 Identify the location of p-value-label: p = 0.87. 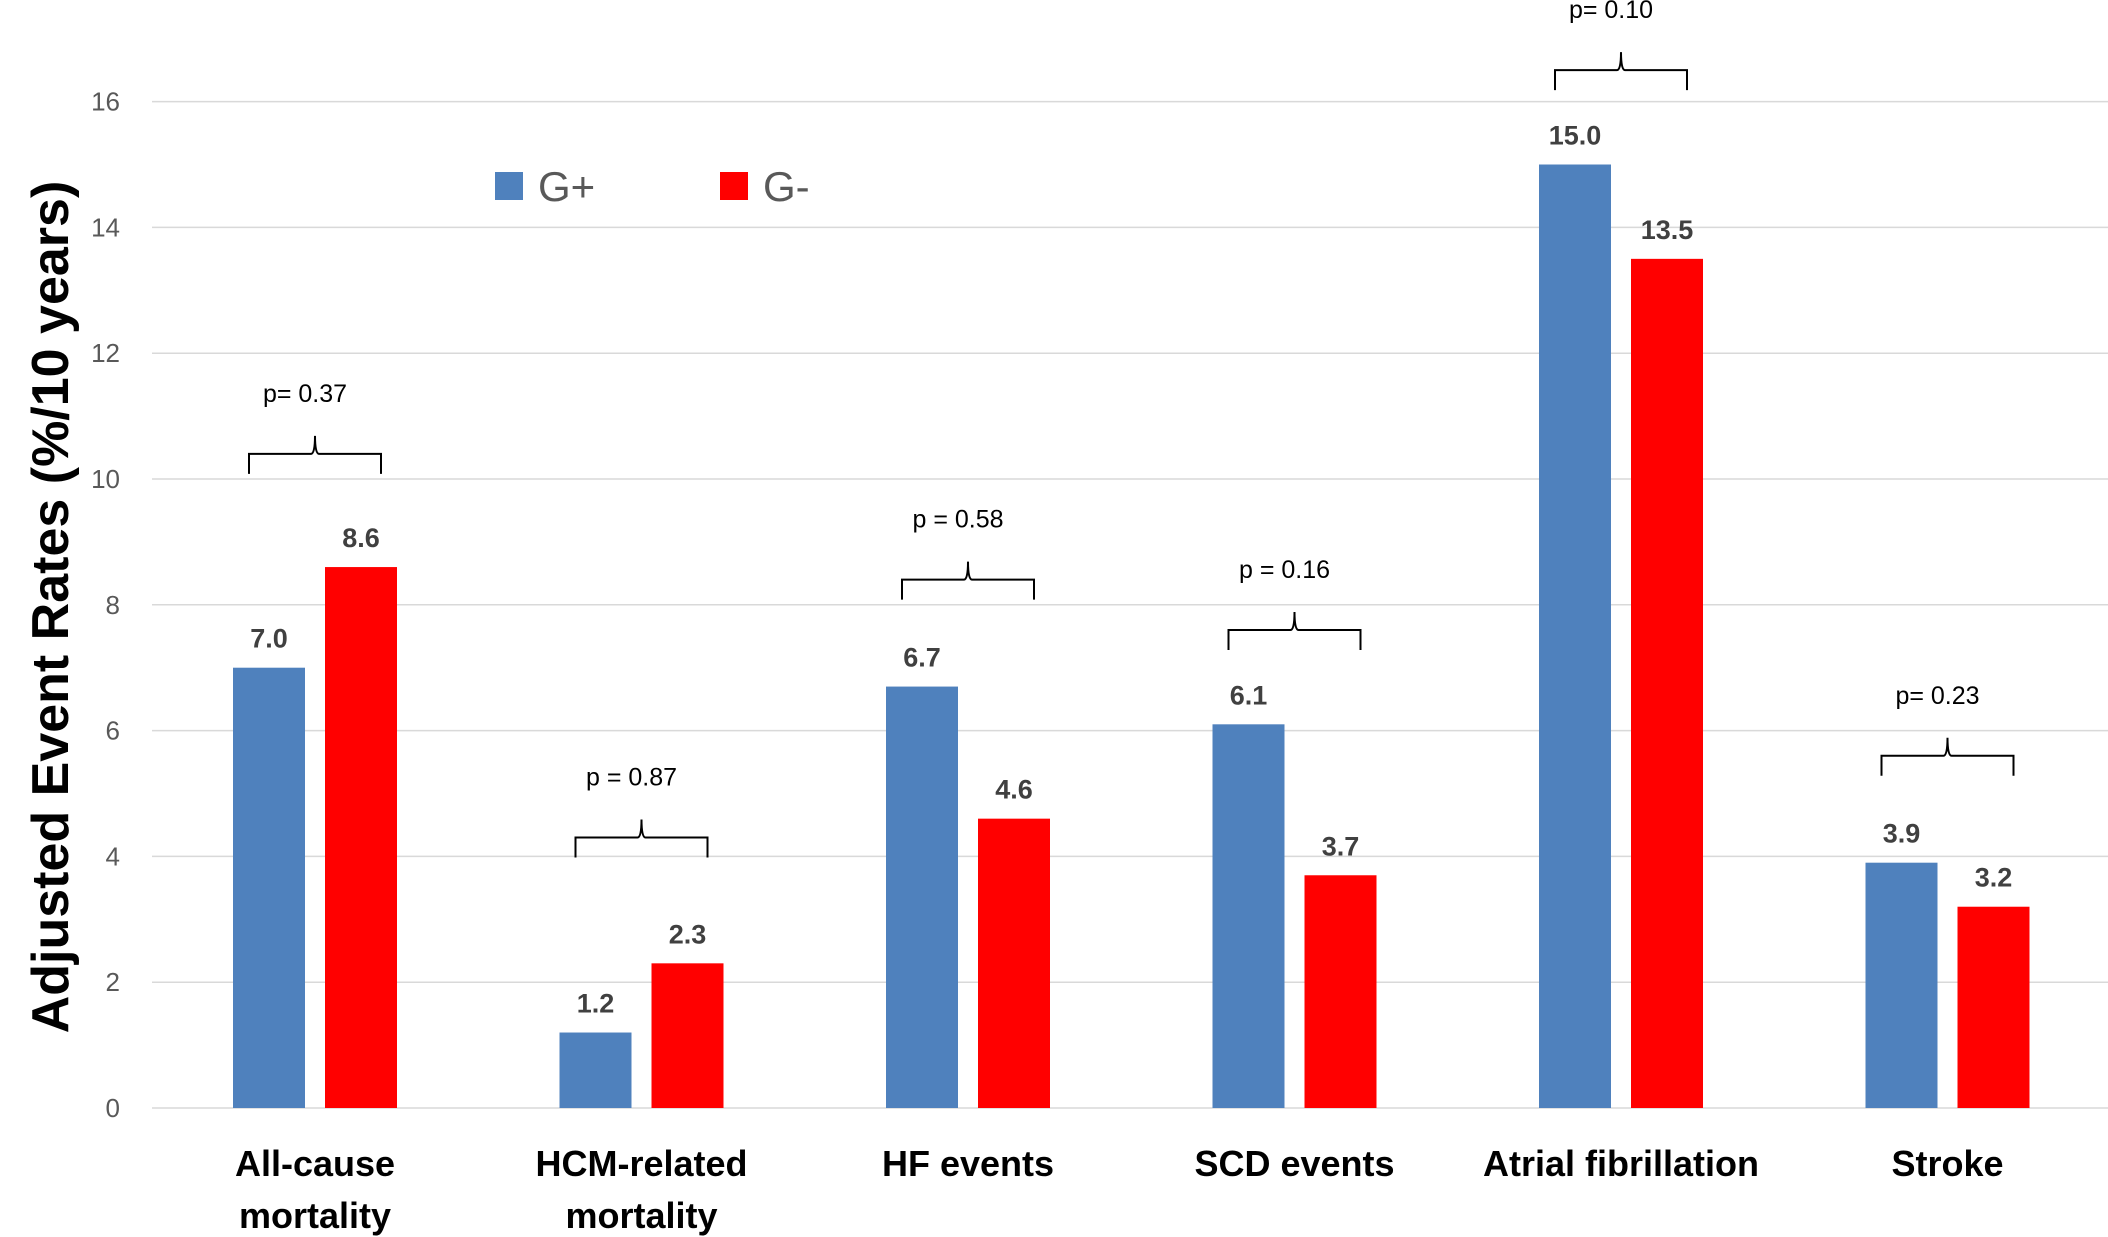
(631, 778).